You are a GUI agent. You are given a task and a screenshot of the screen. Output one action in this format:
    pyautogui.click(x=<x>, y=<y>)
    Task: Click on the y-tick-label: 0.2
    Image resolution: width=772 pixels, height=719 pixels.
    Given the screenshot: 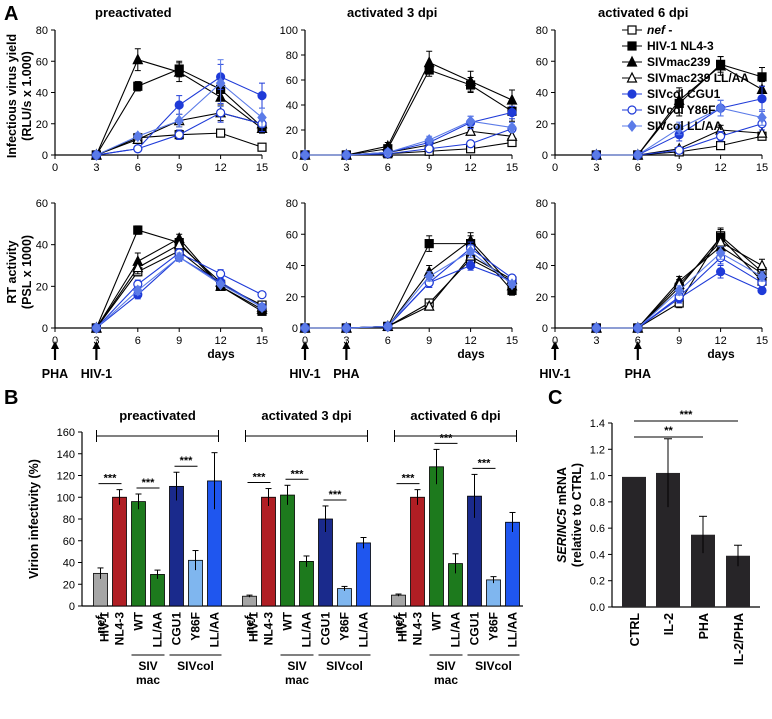 What is the action you would take?
    pyautogui.click(x=597, y=582)
    